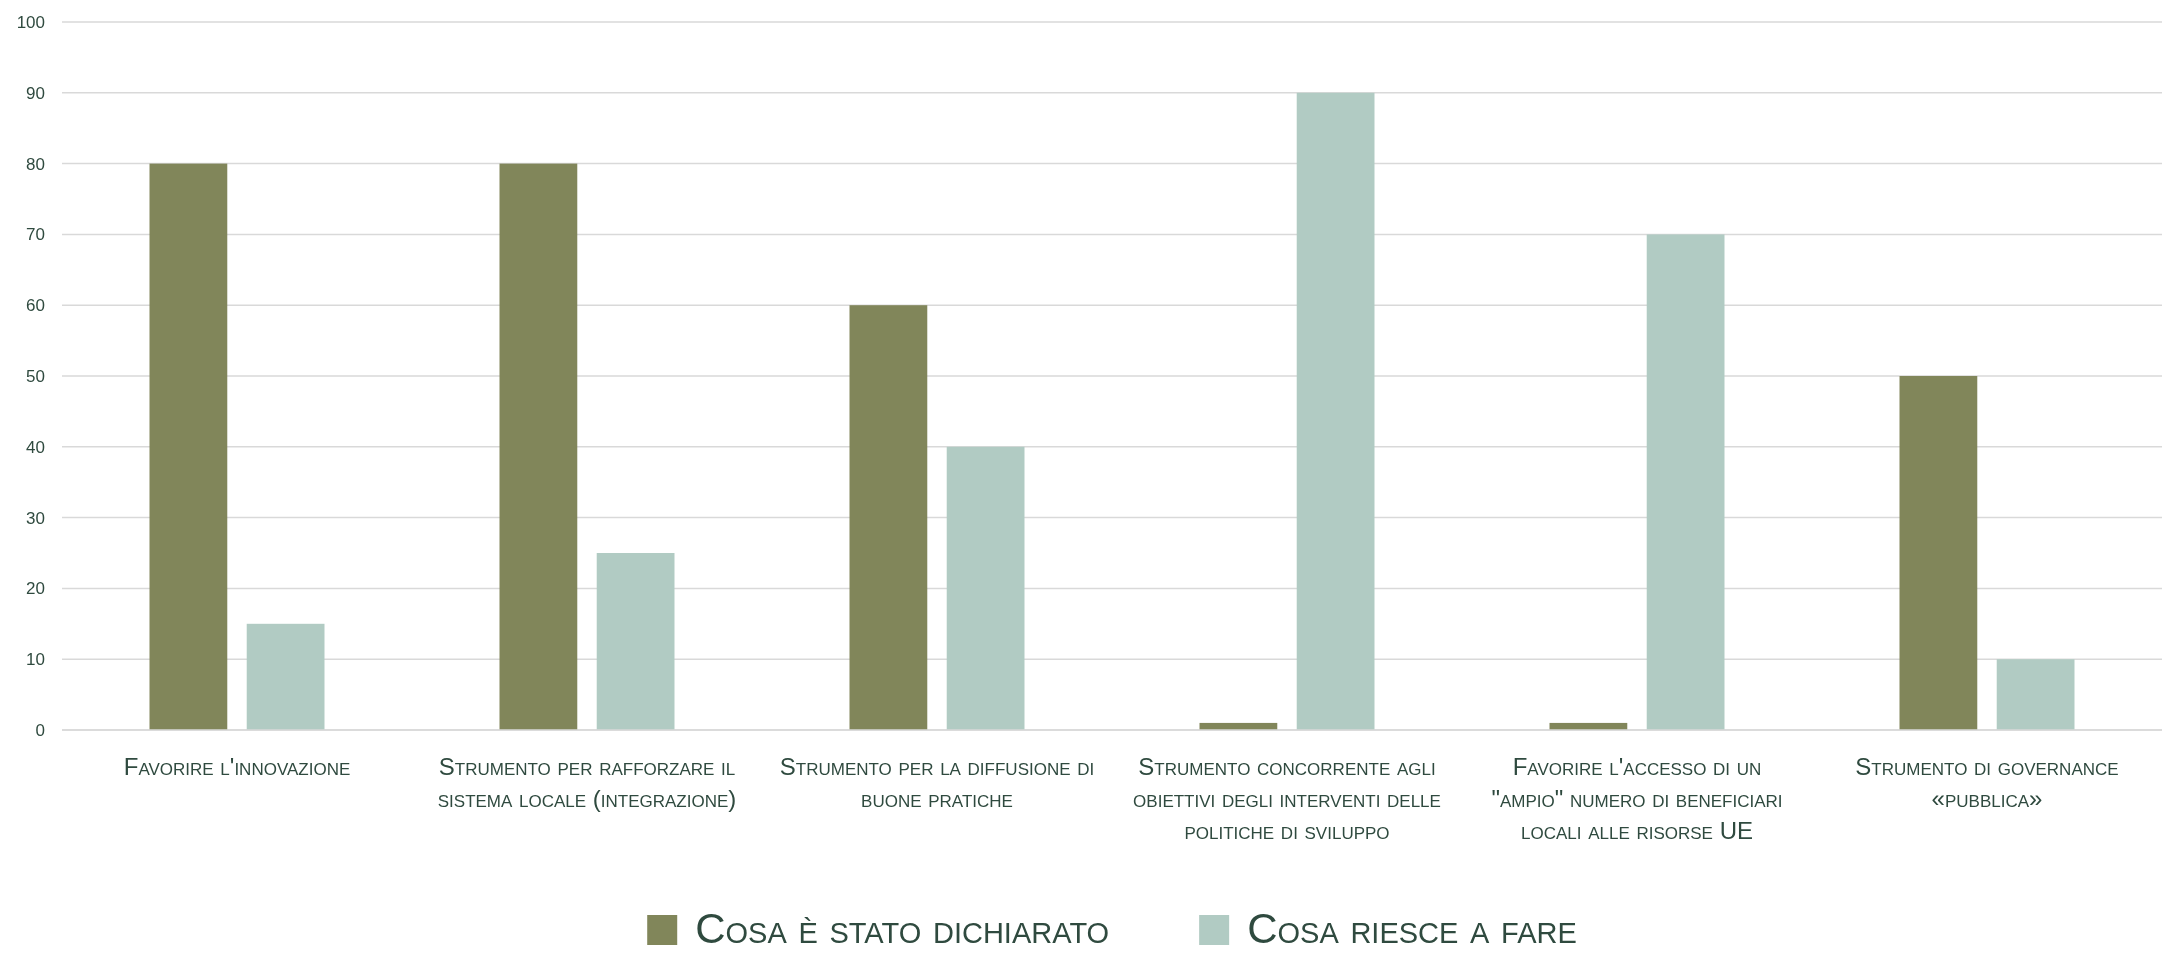 The height and width of the screenshot is (953, 2162). I want to click on x-tick-label: Strumento concorrente agli obiettivi degli interventi delle politiche di sviluppo, so click(1287, 798).